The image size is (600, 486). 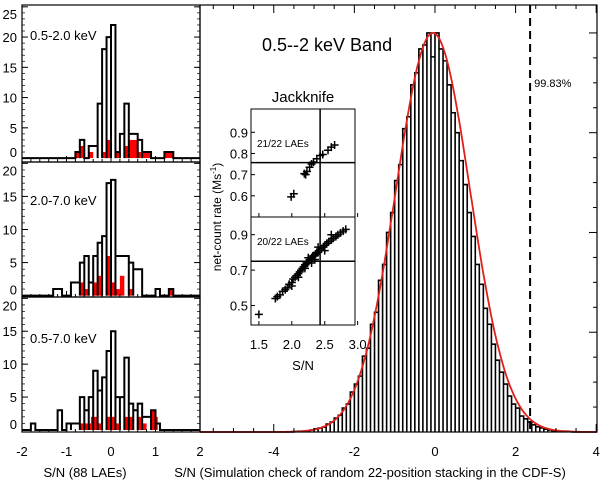 What do you see at coordinates (292, 344) in the screenshot?
I see `inset-x-tick-label: 2.0` at bounding box center [292, 344].